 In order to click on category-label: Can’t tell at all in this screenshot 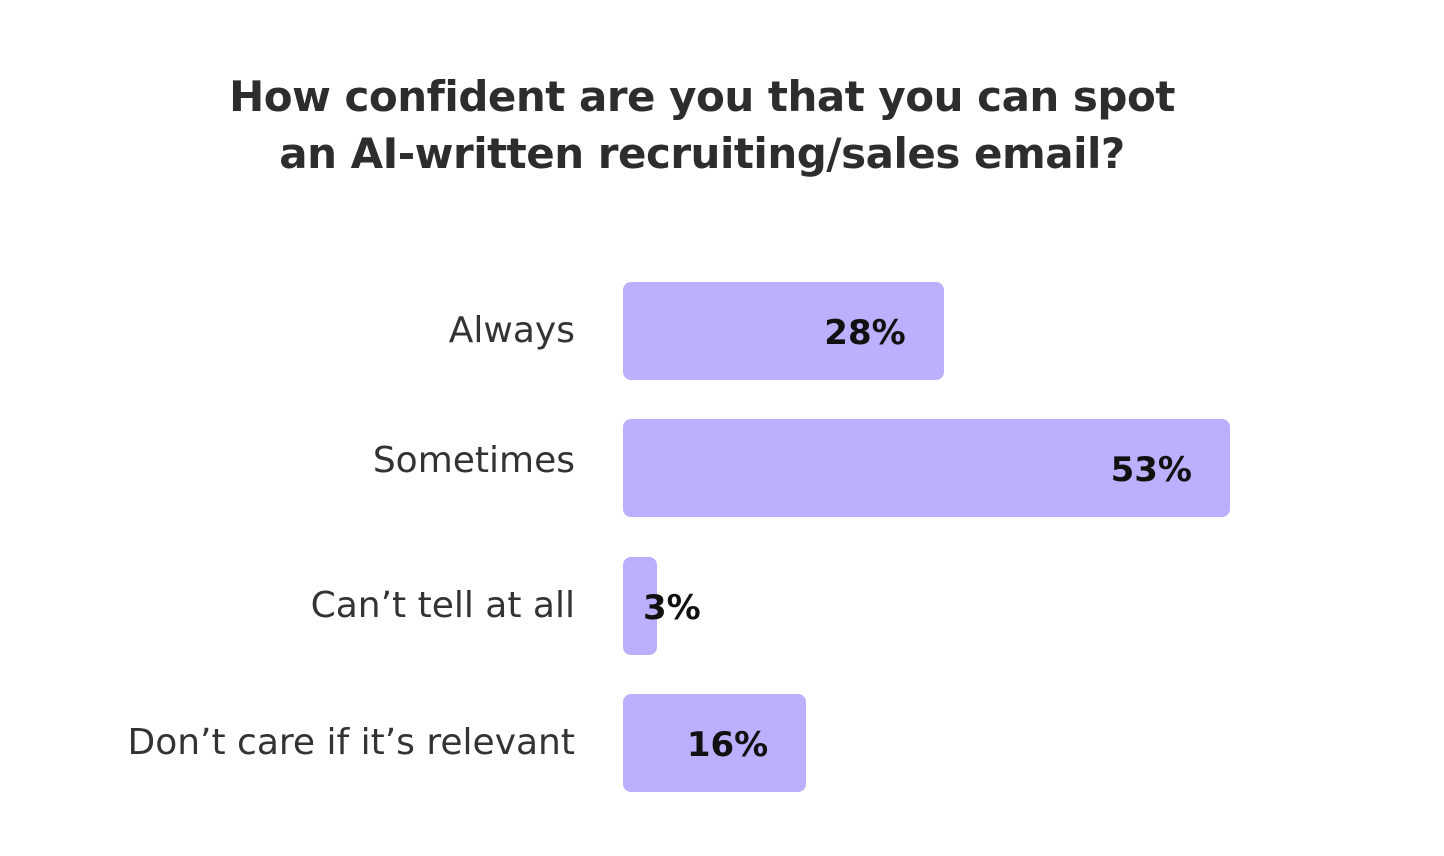, I will do `click(442, 605)`.